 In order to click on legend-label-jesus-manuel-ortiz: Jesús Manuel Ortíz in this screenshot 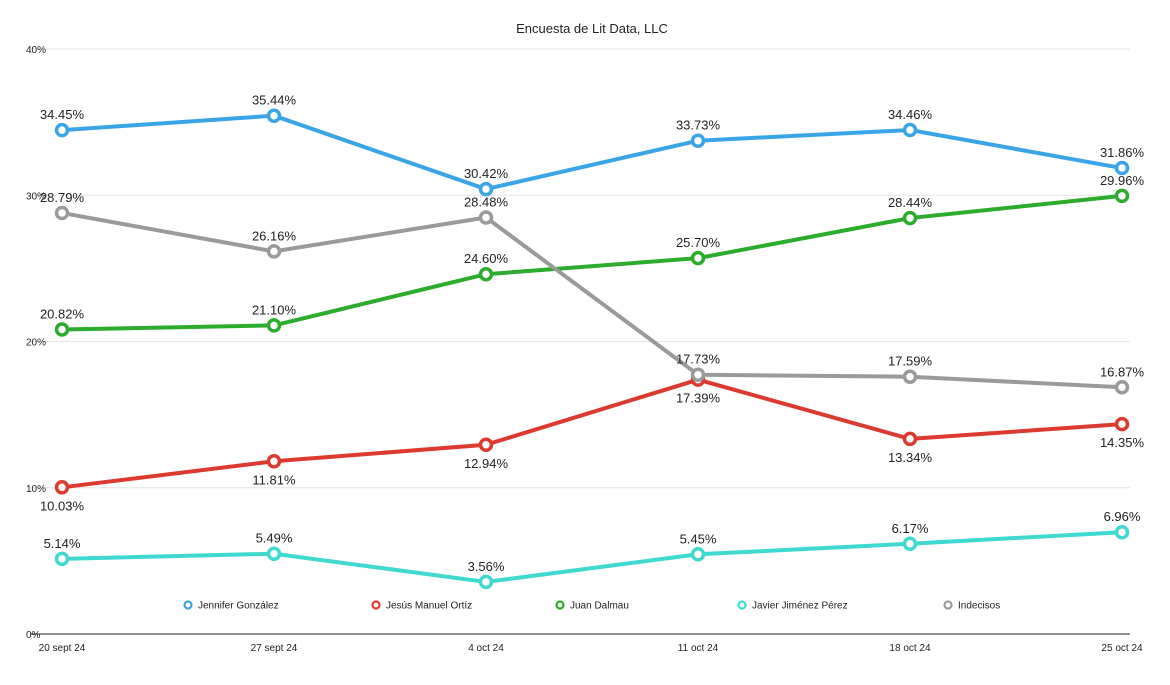, I will do `click(429, 606)`.